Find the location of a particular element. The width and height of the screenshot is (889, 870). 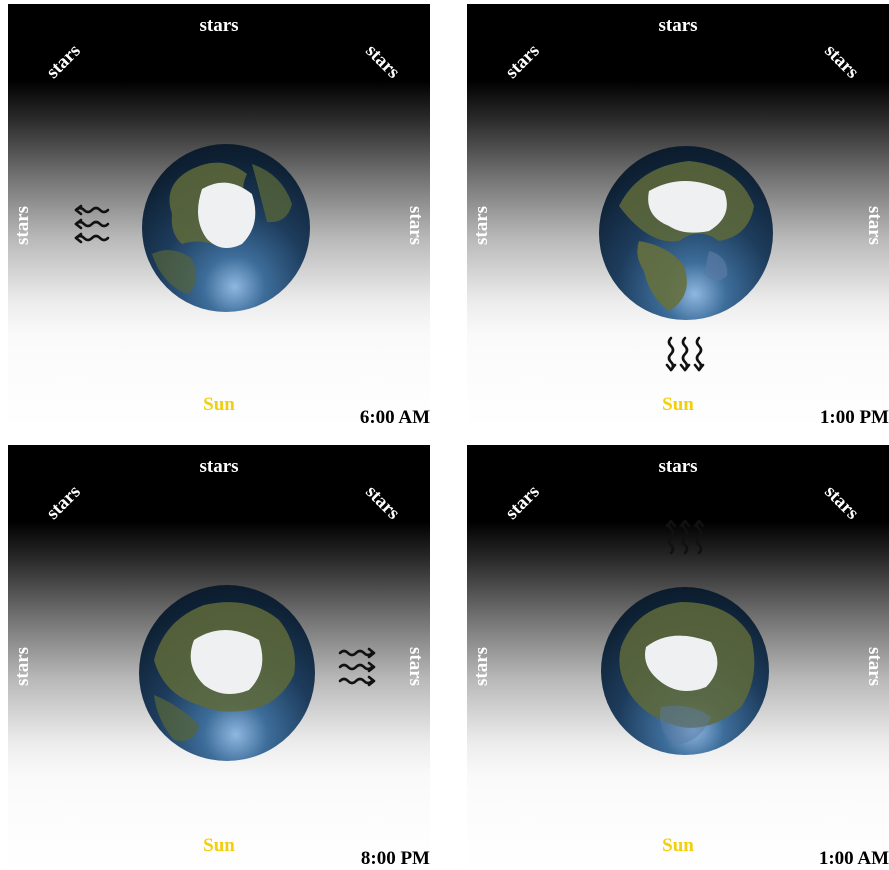

time-label: 8:00 PM is located at coordinates (395, 858).